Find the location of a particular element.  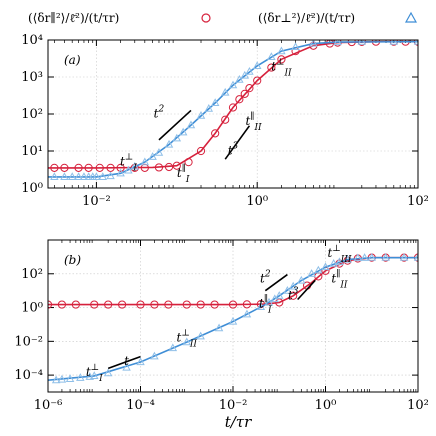

y-tick-label: 10³ is located at coordinates (32, 77).